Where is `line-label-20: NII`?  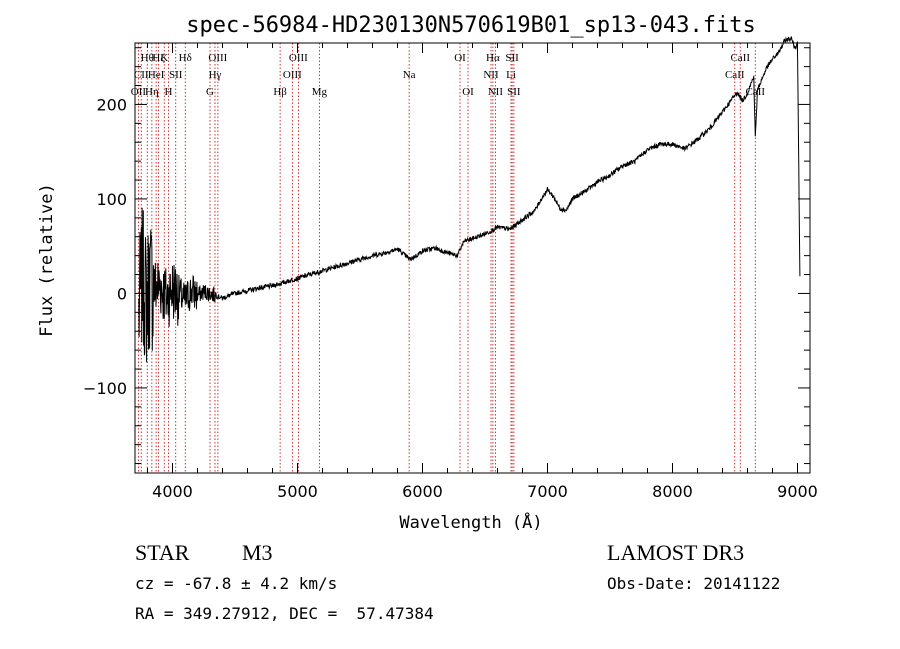 line-label-20: NII is located at coordinates (491, 75).